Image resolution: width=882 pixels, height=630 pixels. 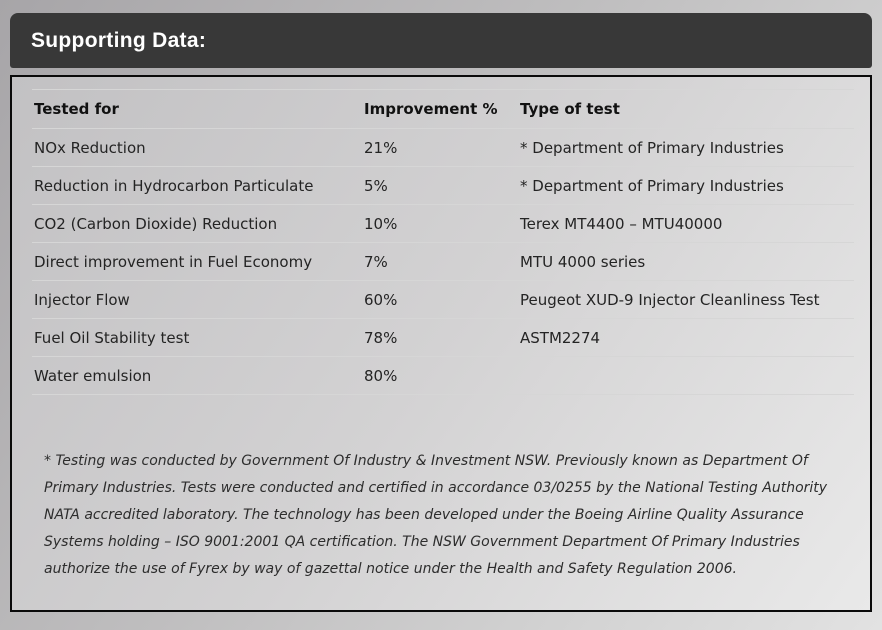 What do you see at coordinates (76, 109) in the screenshot?
I see `column-header-tested-for: Tested for` at bounding box center [76, 109].